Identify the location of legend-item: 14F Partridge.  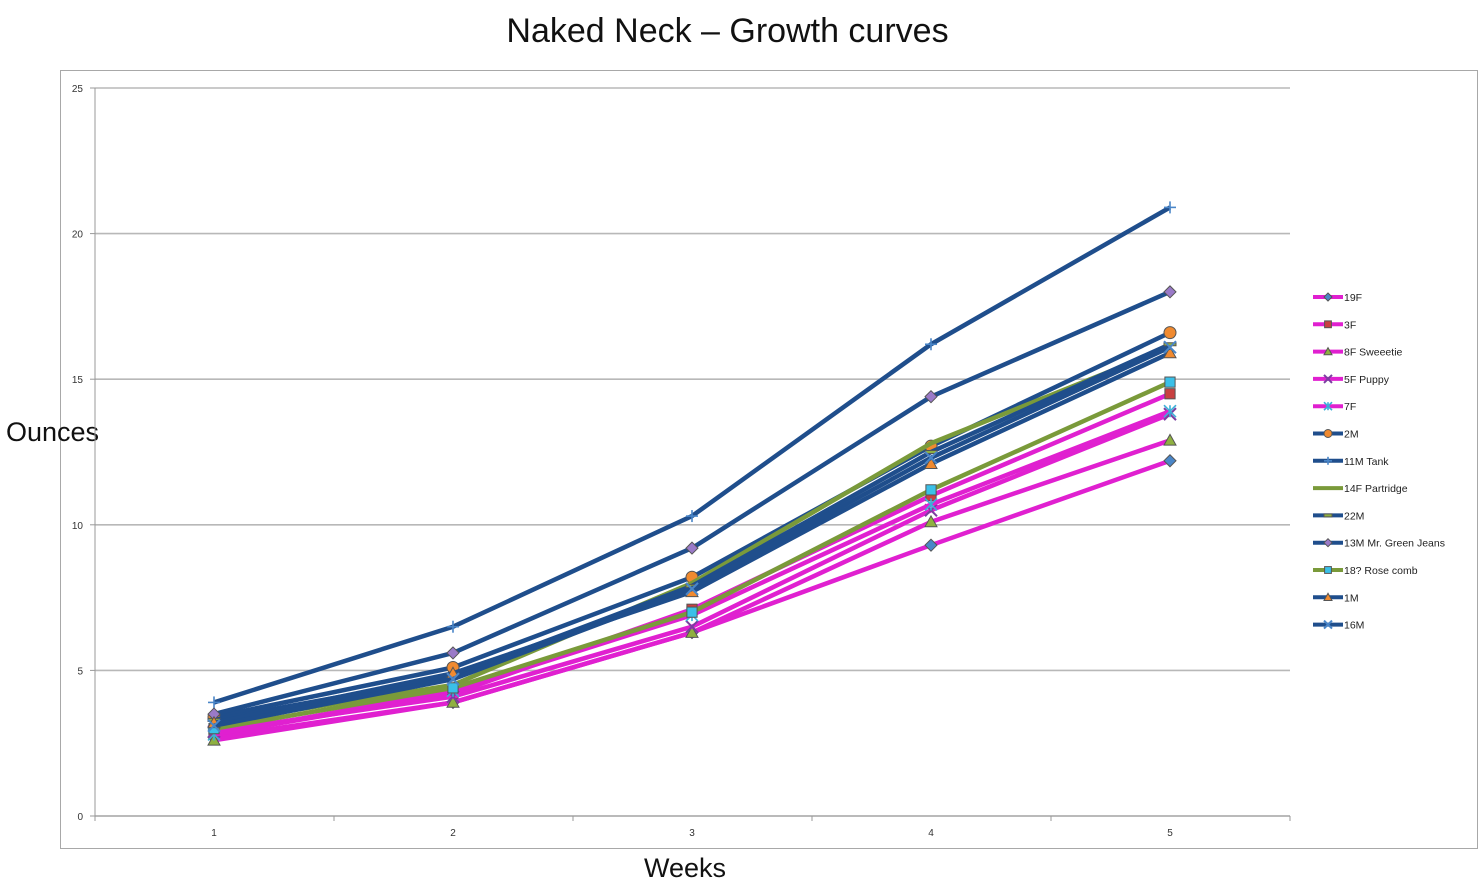
(1360, 489).